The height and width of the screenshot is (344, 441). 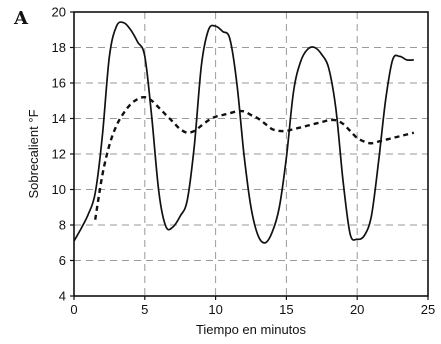 I want to click on y-tick-label: 14, so click(x=59, y=118).